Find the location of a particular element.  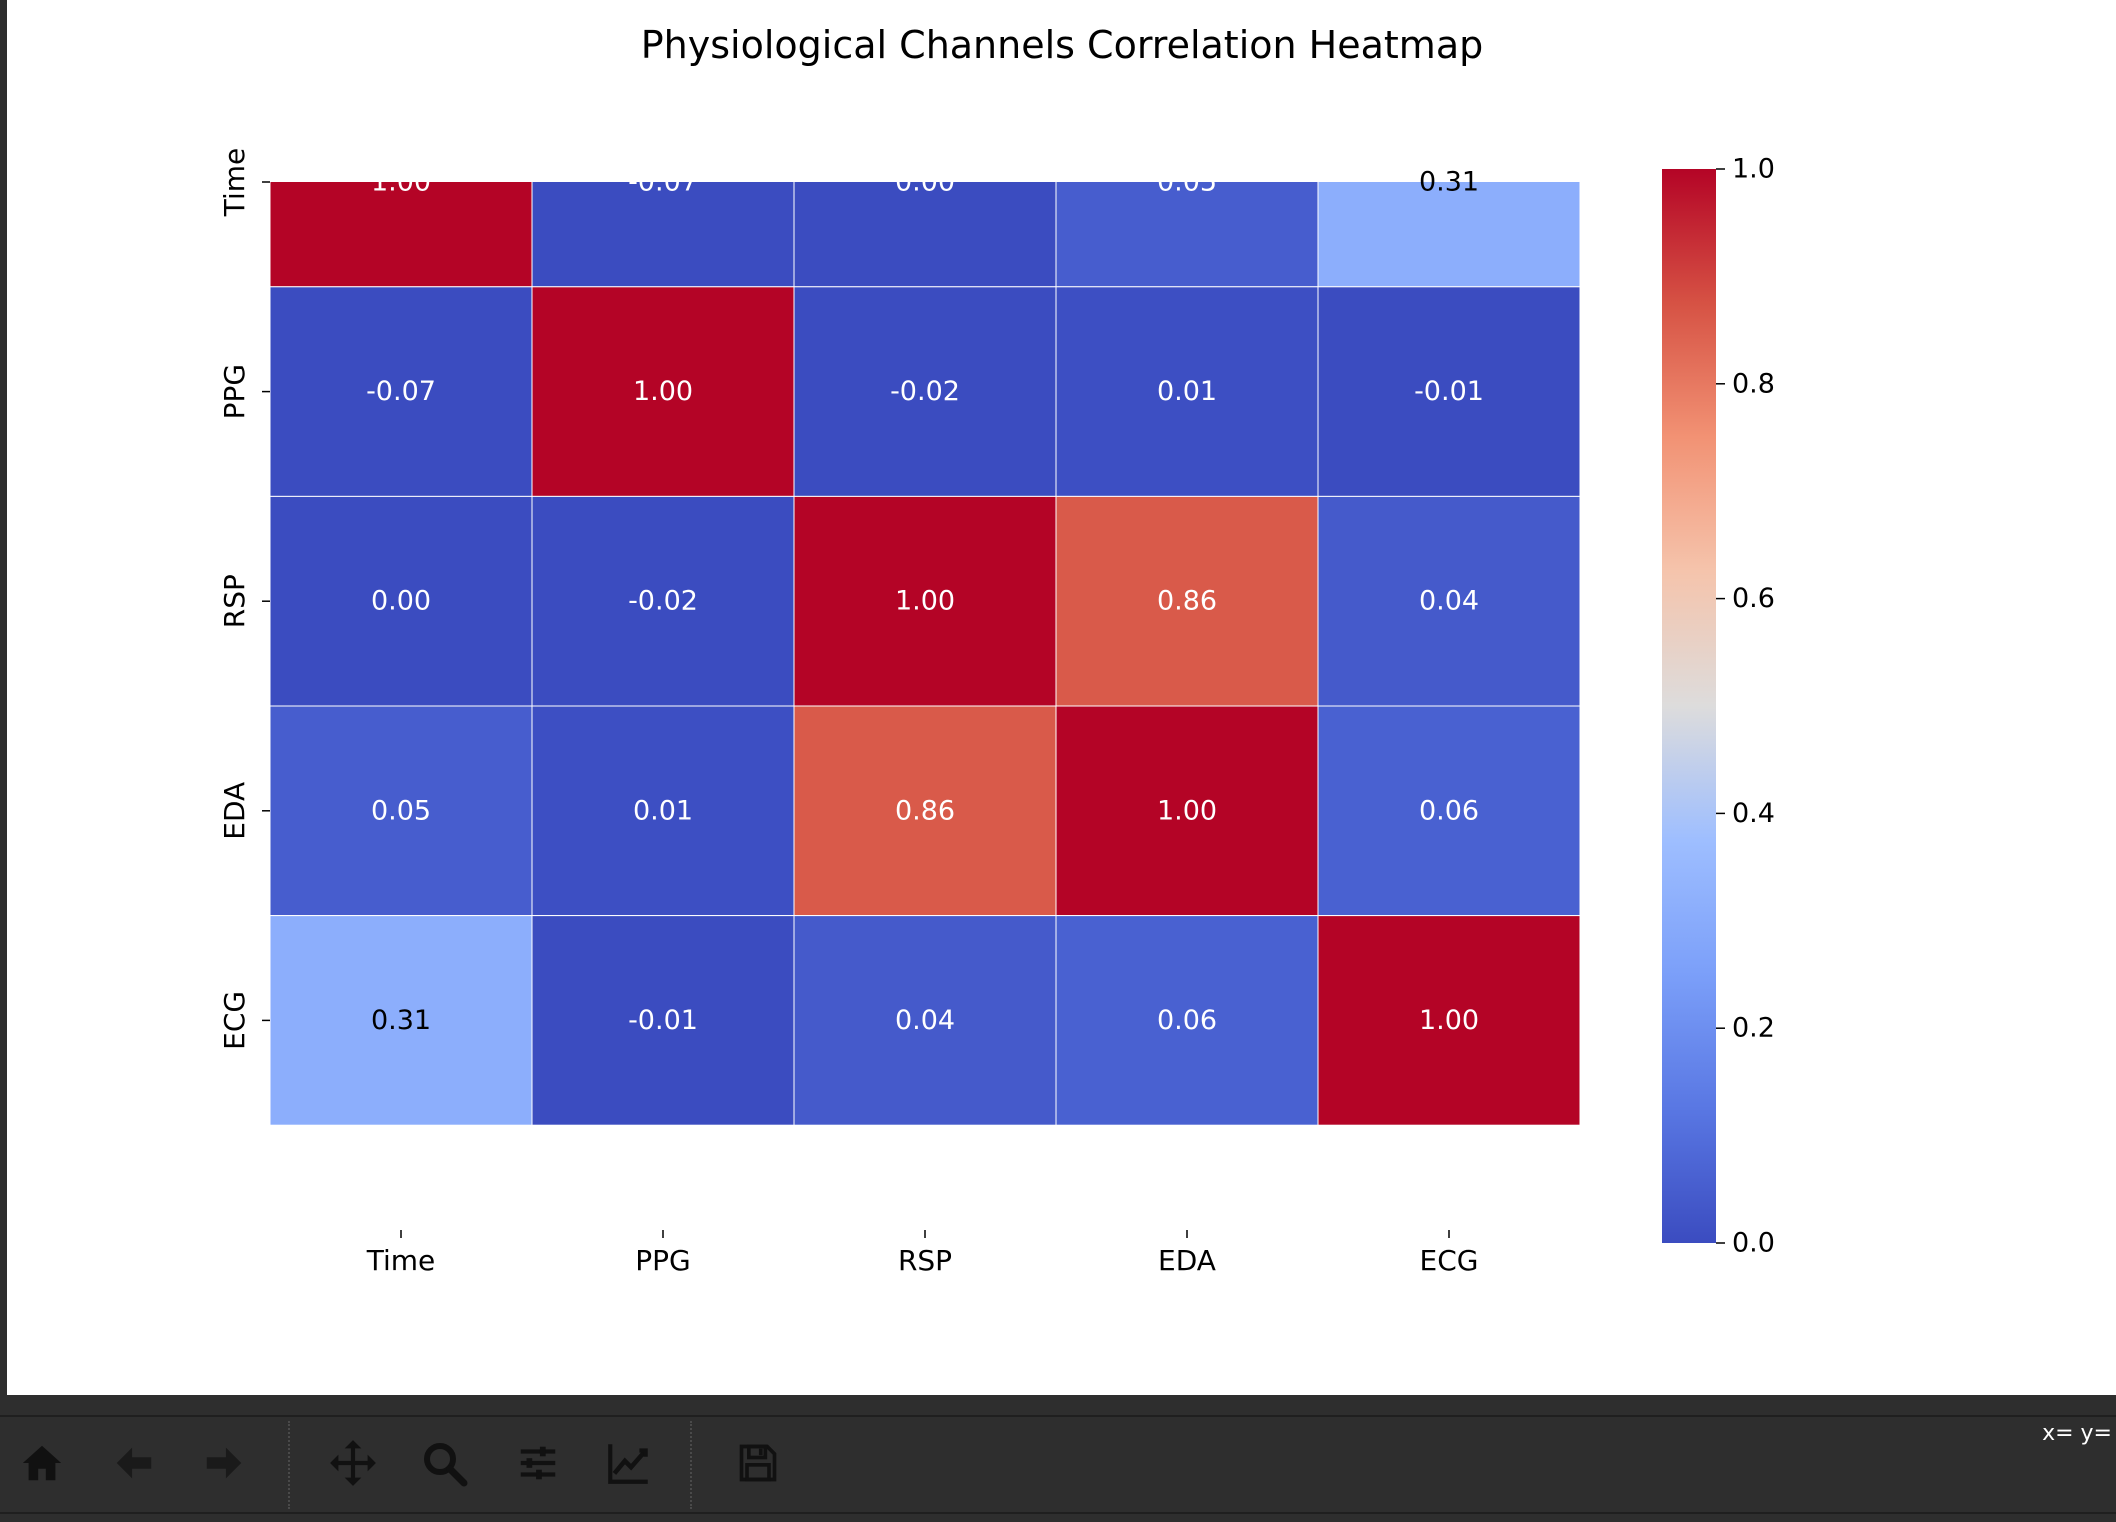

back-button is located at coordinates (134, 1463).